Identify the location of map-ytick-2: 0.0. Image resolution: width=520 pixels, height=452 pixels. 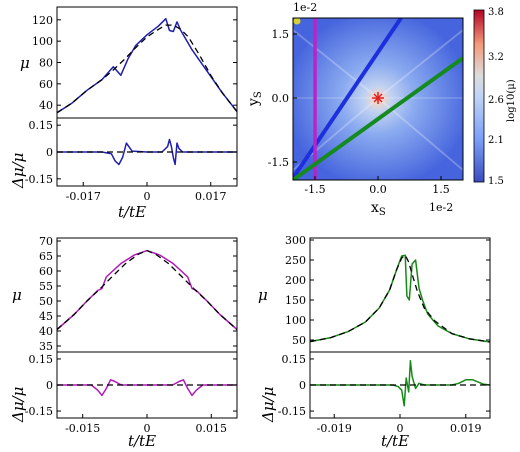
(281, 98).